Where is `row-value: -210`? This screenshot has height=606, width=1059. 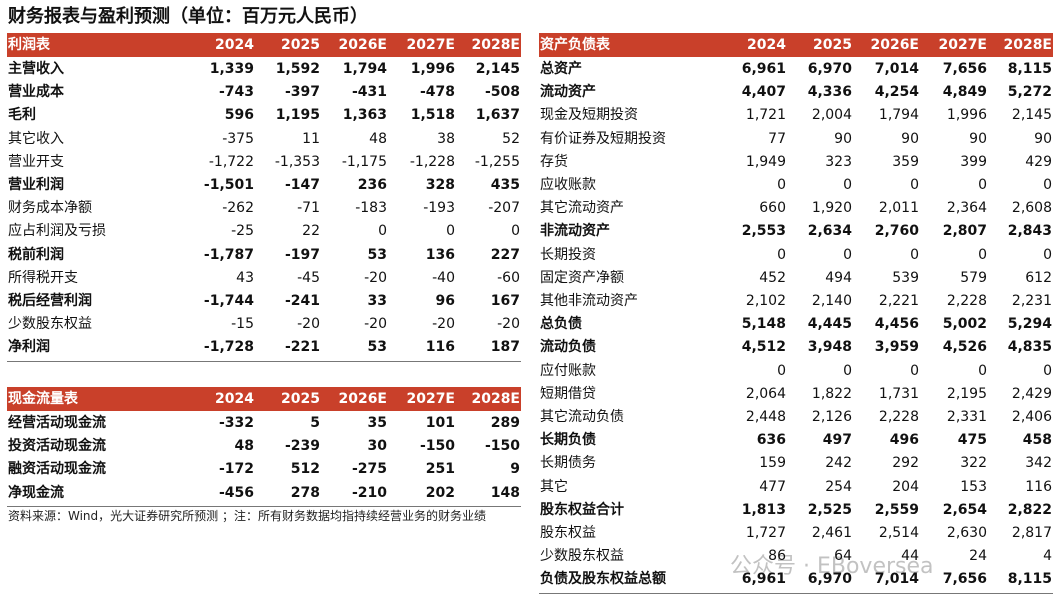
row-value: -210 is located at coordinates (369, 492).